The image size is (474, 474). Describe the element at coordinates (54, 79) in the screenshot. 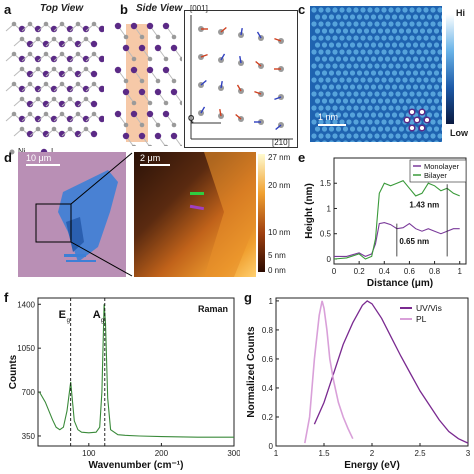

I see `lattice-top-view` at that location.